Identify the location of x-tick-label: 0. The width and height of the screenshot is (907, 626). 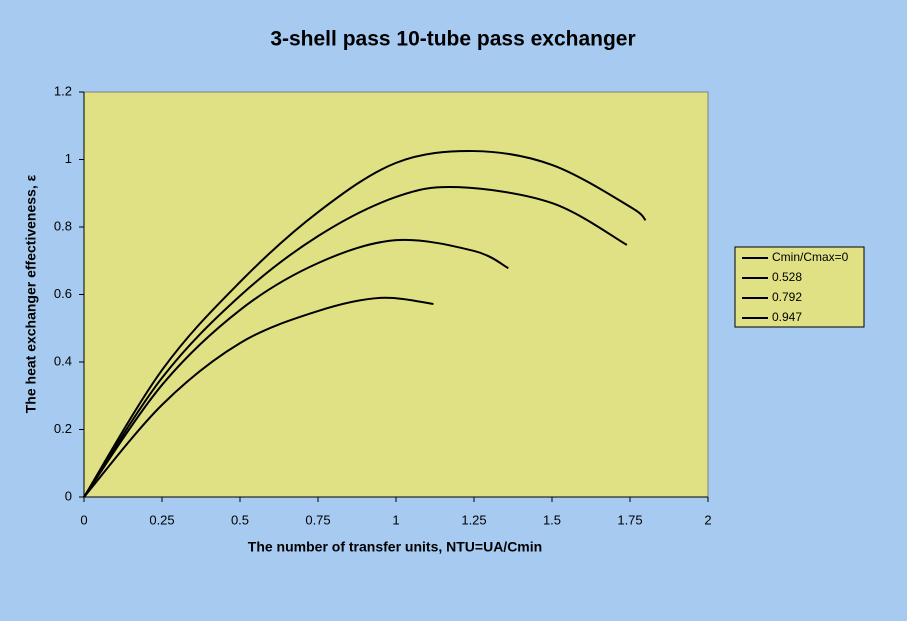
(83, 519).